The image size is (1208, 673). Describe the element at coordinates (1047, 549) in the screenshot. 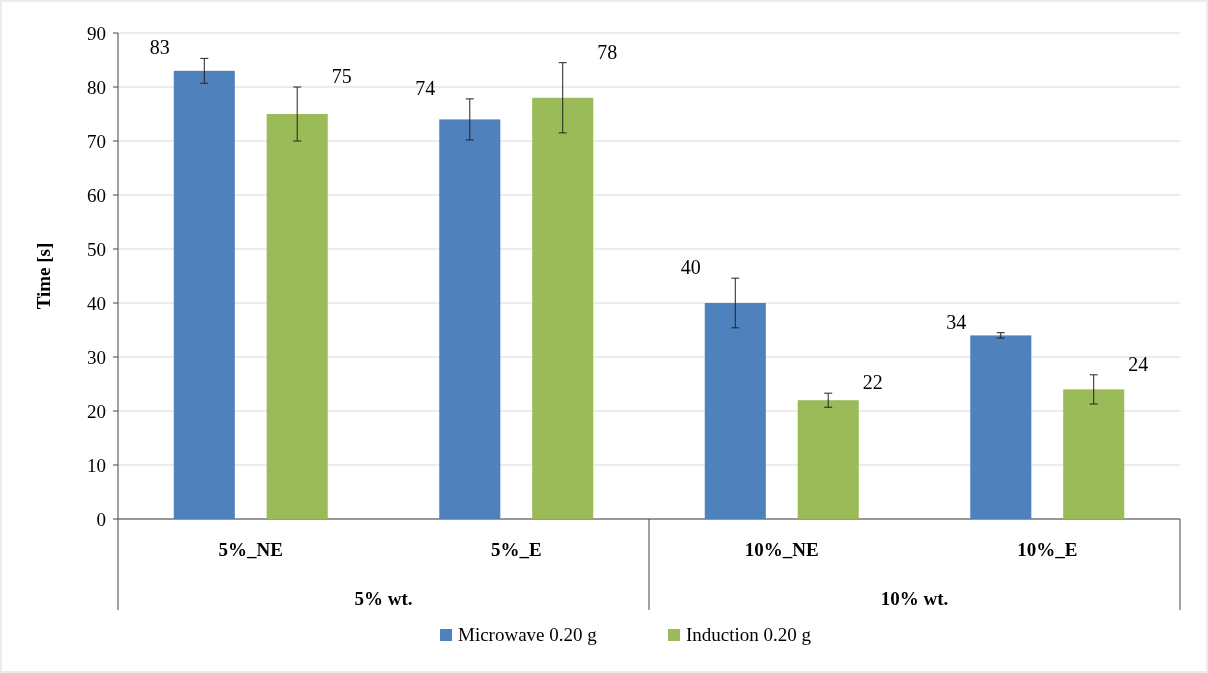

I see `x-tick-label: 10%_E` at that location.